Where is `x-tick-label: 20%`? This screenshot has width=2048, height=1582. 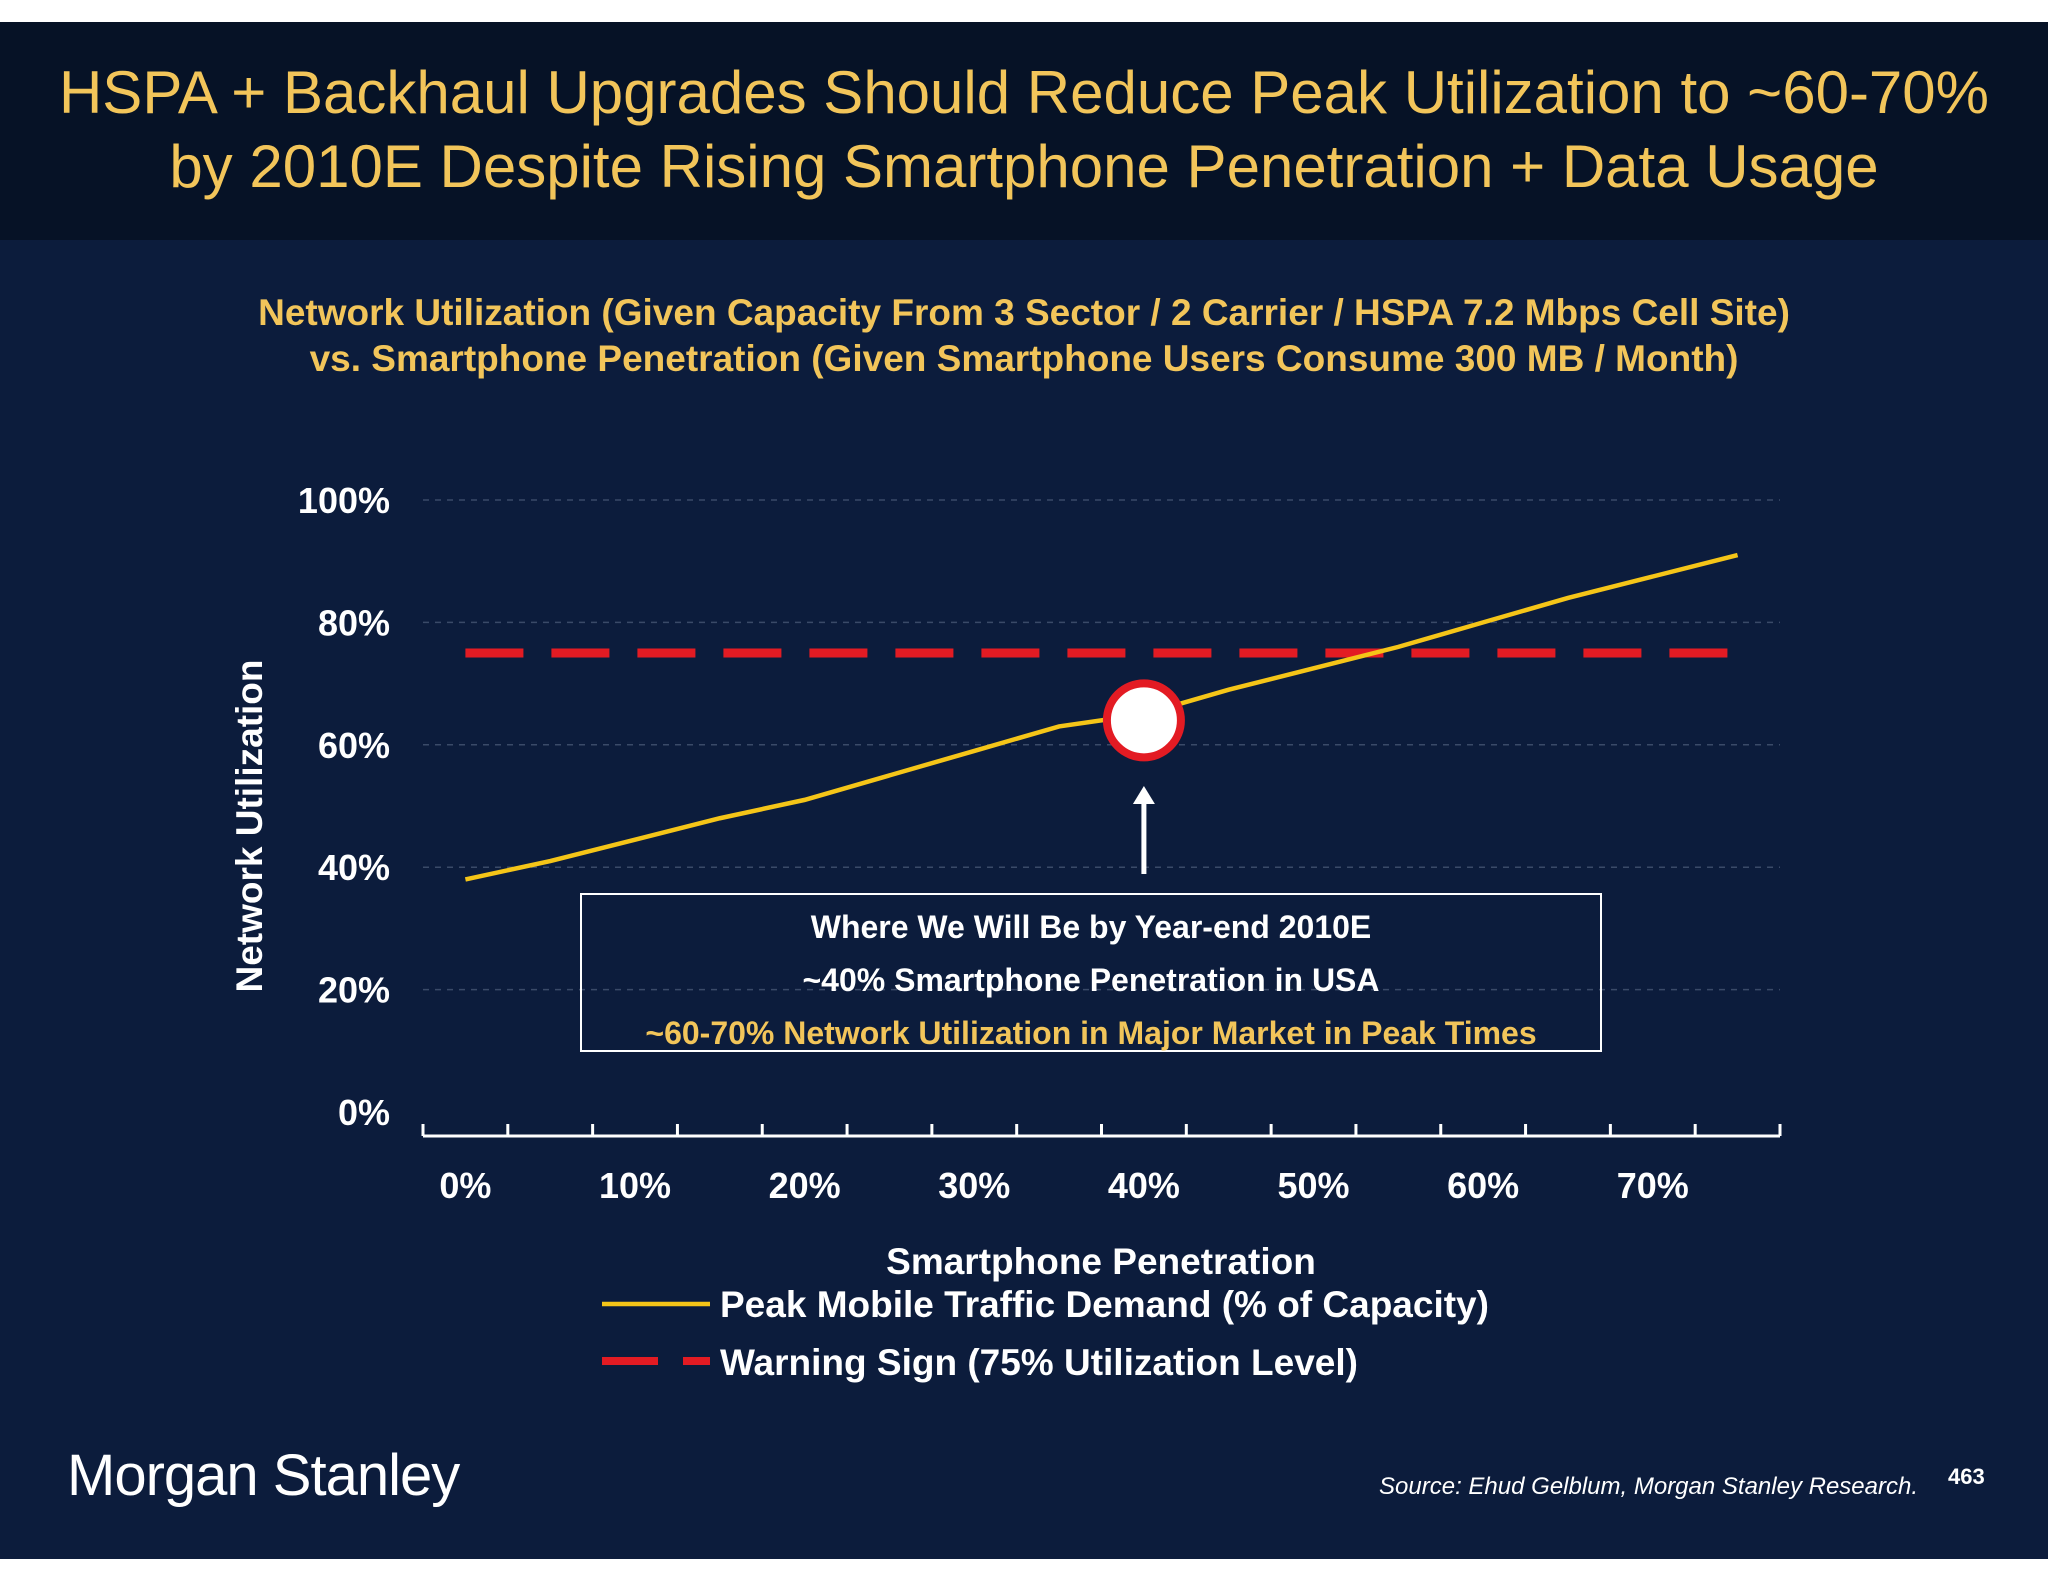 x-tick-label: 20% is located at coordinates (805, 1185).